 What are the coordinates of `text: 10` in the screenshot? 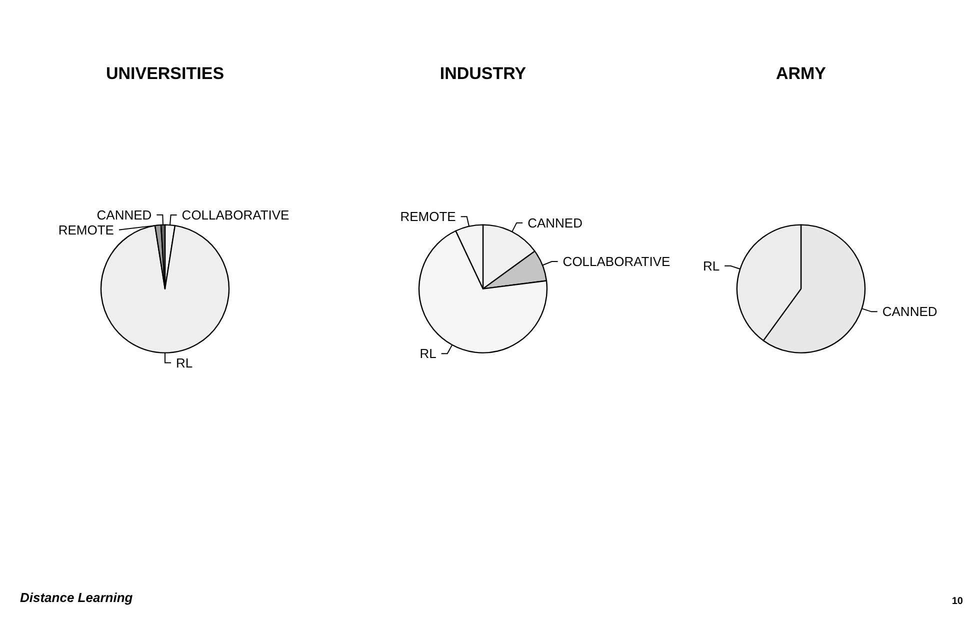 It's located at (957, 601).